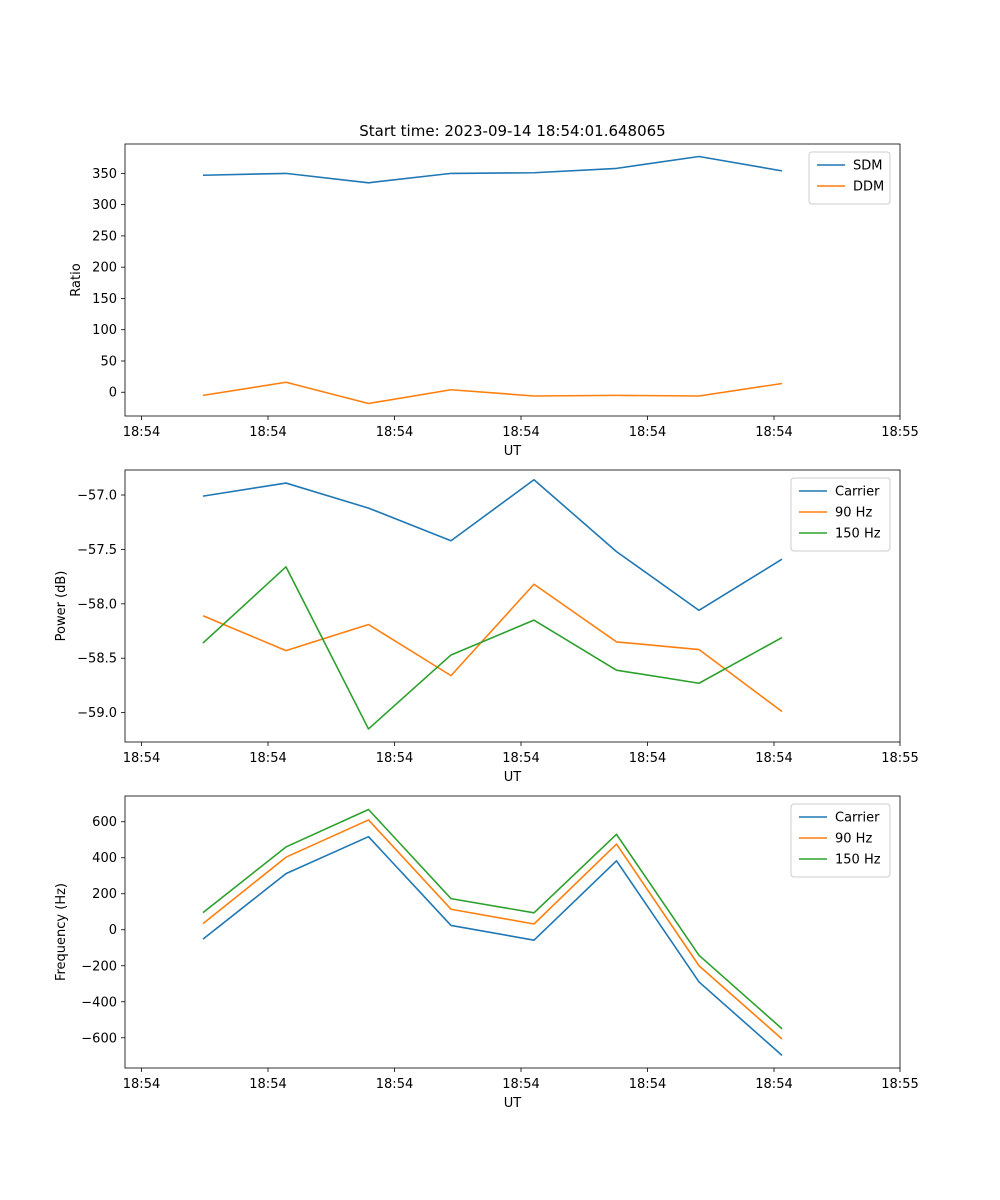  What do you see at coordinates (99, 966) in the screenshot?
I see `frequency-y-tick-label: −200` at bounding box center [99, 966].